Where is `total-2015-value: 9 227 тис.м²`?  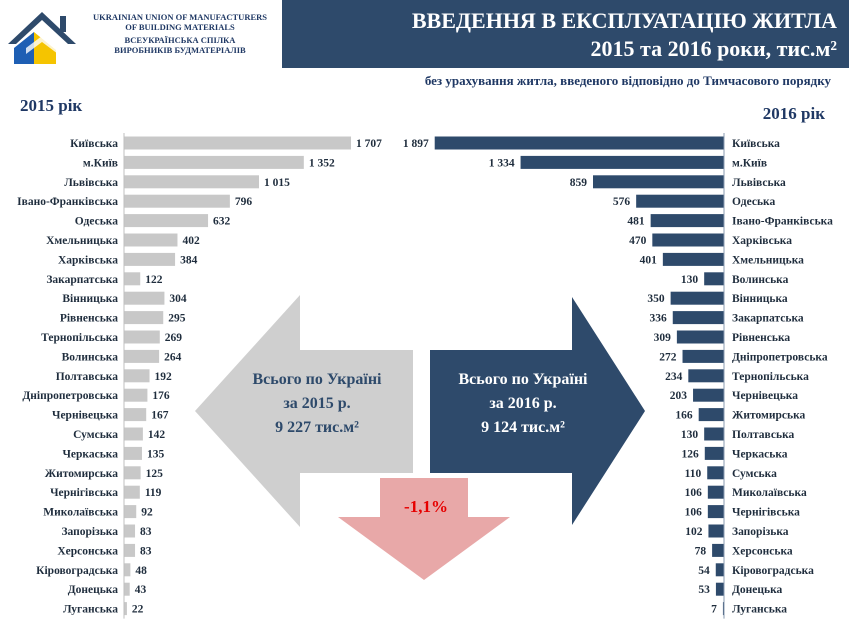
total-2015-value: 9 227 тис.м² is located at coordinates (317, 427).